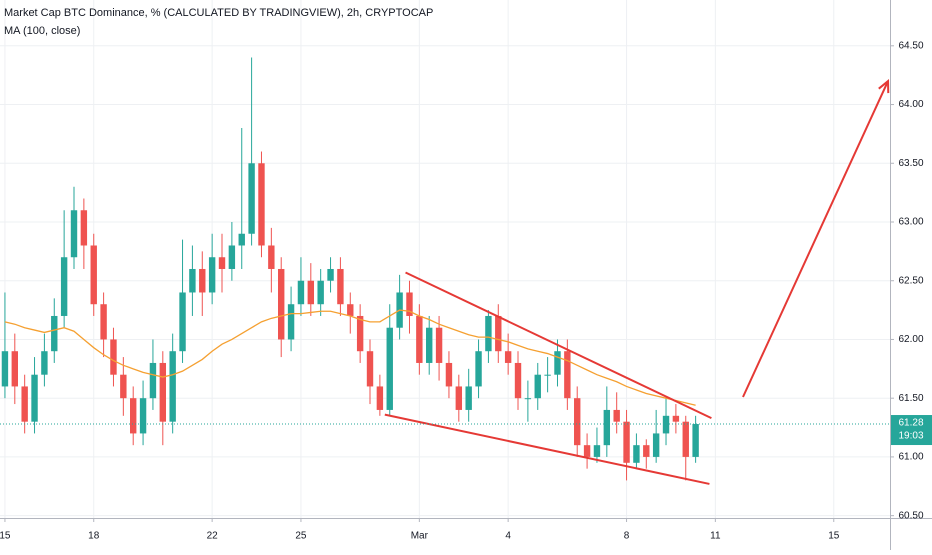  What do you see at coordinates (42, 31) in the screenshot?
I see `indicator-label: MA (100, close)` at bounding box center [42, 31].